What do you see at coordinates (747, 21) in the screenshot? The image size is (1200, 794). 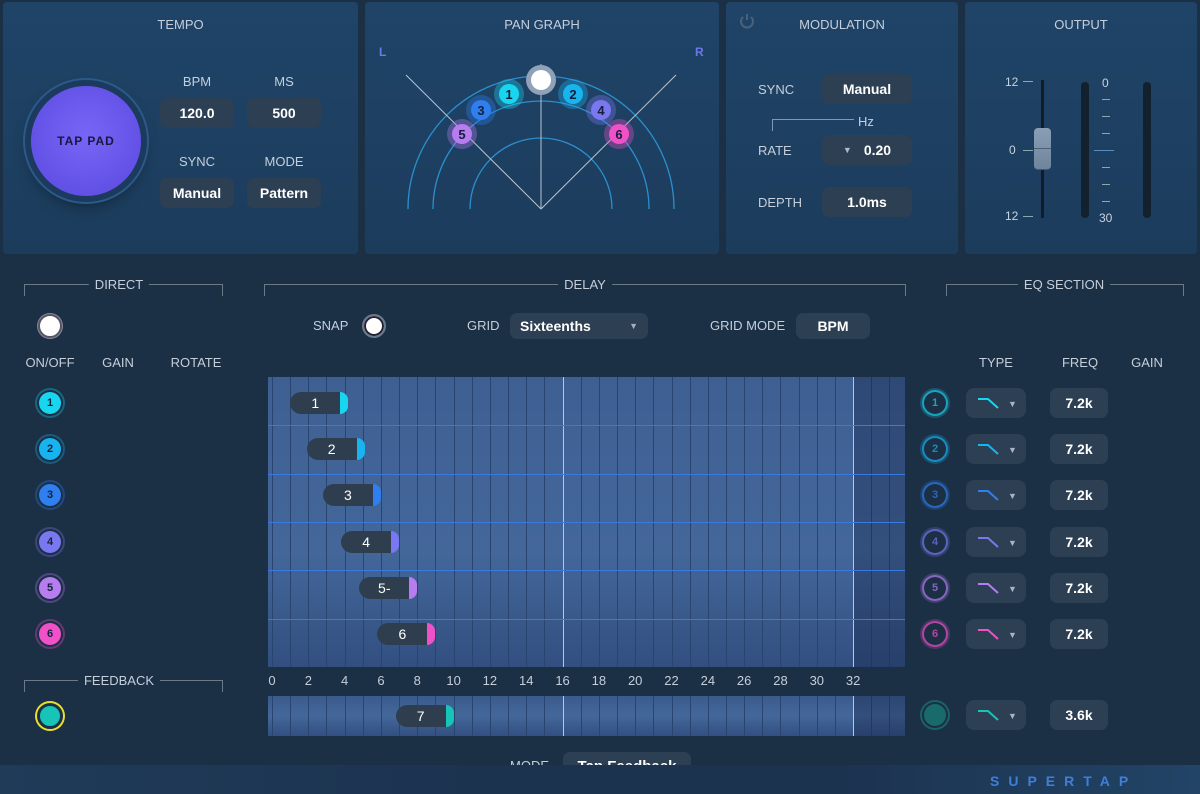 I see `power-icon` at bounding box center [747, 21].